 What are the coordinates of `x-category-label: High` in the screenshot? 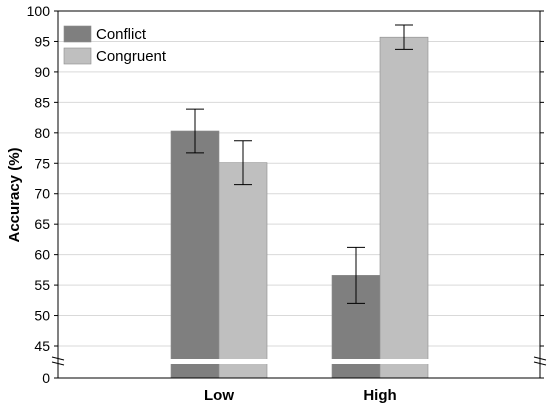 It's located at (379, 395).